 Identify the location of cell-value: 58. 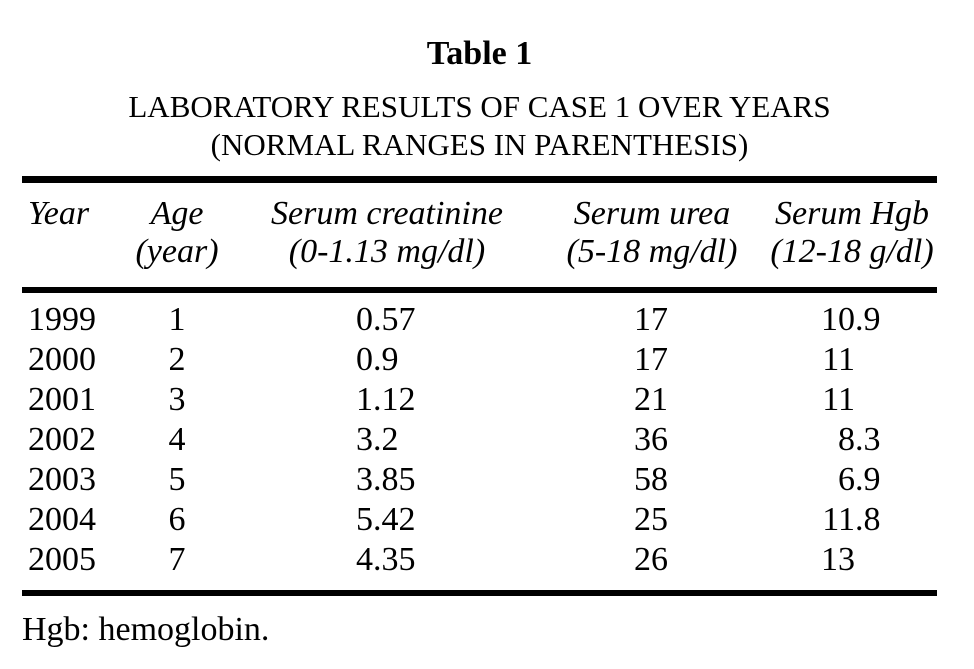
(652, 480).